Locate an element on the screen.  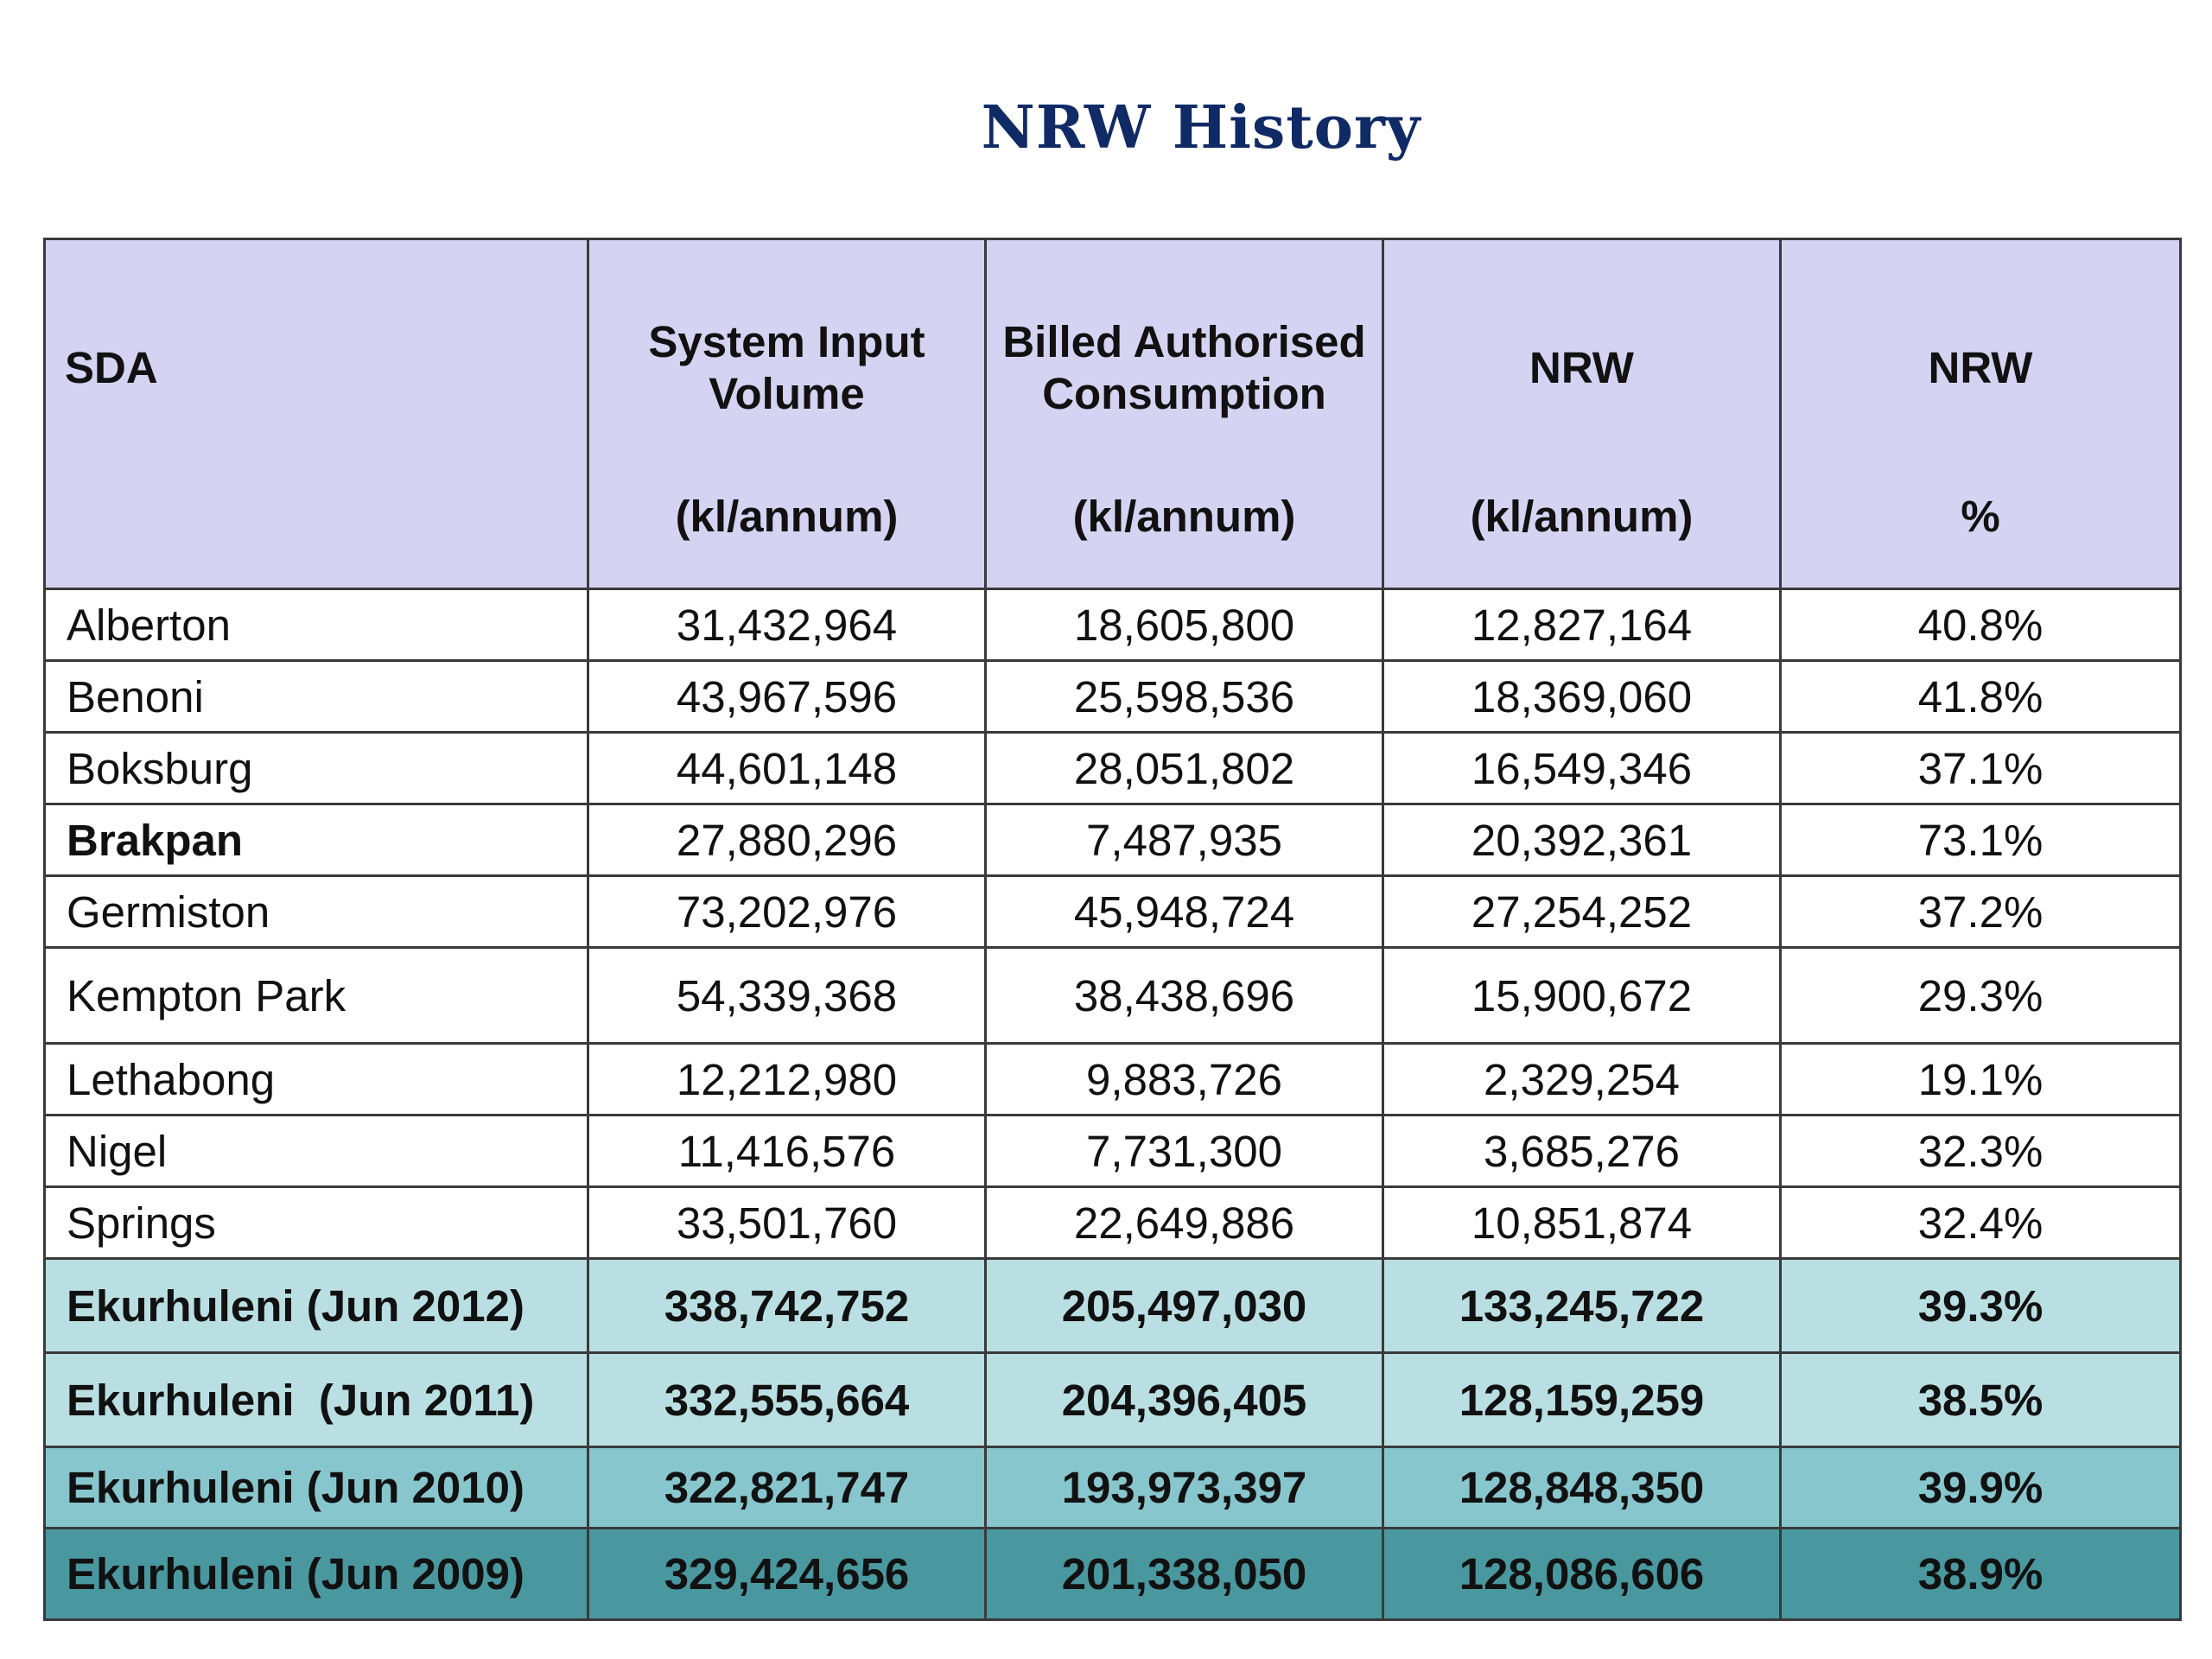
cell-system-input-volume: 44,601,148 is located at coordinates (787, 768).